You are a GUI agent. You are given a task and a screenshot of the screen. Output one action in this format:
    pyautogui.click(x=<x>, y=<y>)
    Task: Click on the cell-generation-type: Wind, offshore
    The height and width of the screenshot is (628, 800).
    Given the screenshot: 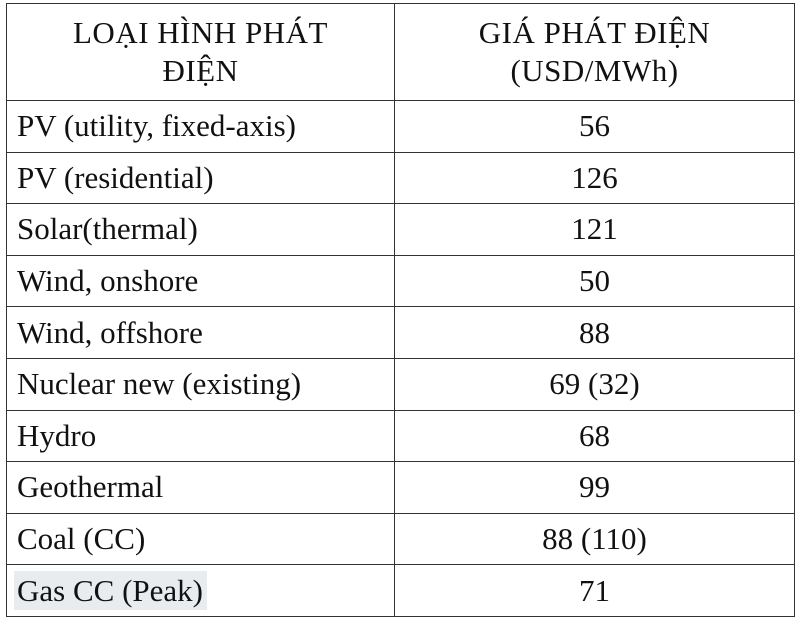 What is the action you would take?
    pyautogui.click(x=200, y=332)
    